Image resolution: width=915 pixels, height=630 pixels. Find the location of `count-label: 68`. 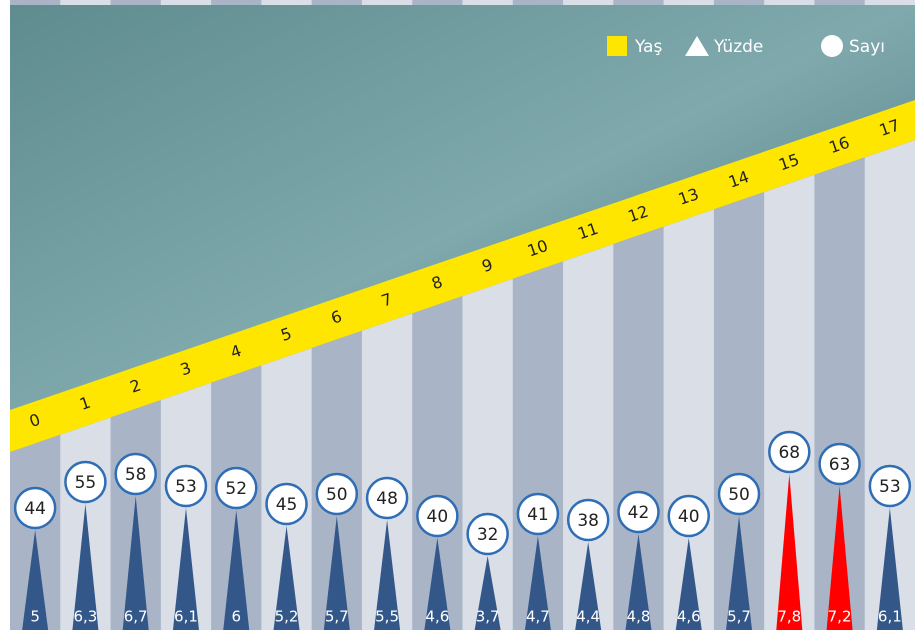

count-label: 68 is located at coordinates (789, 453).